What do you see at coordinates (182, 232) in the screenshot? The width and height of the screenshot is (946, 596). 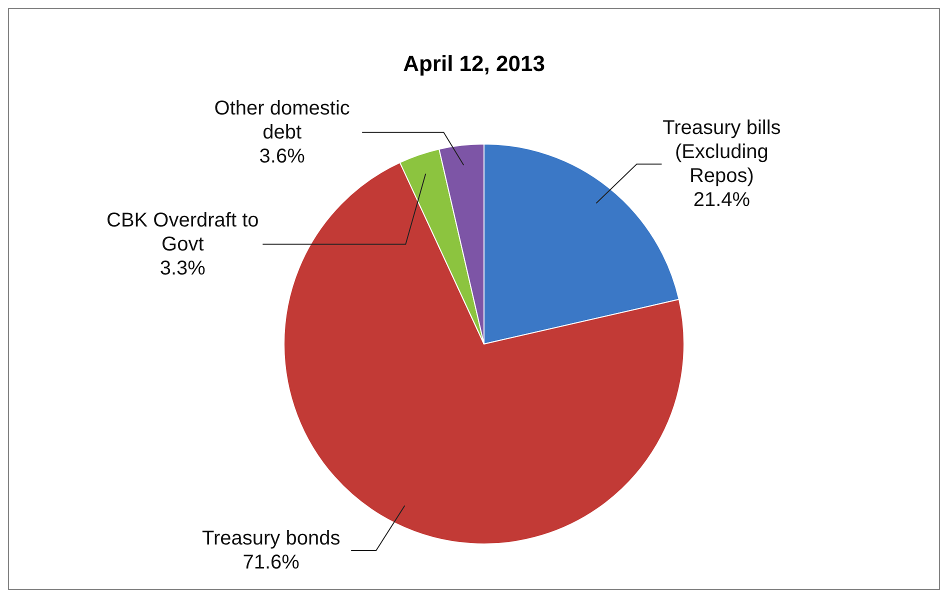 I see `slice-label: CBK Overdraft to Govt` at bounding box center [182, 232].